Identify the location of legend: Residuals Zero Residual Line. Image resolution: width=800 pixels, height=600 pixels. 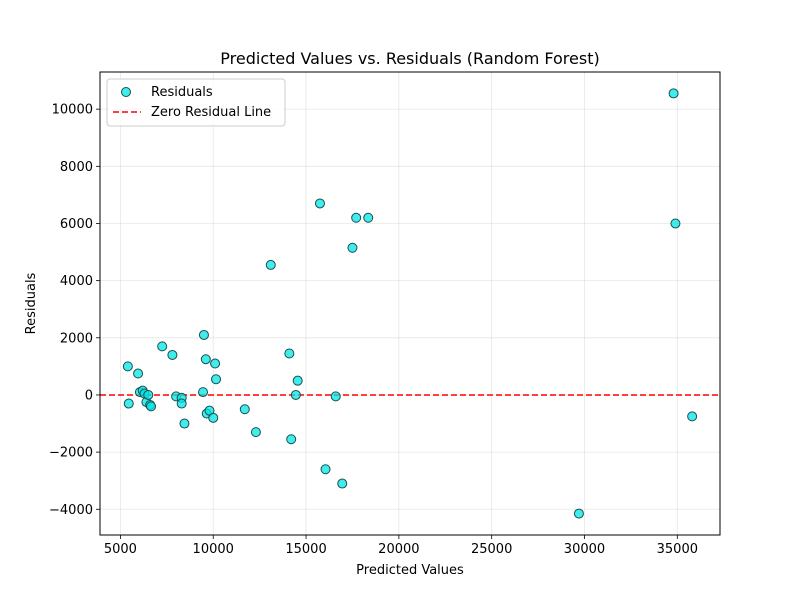
(196, 102).